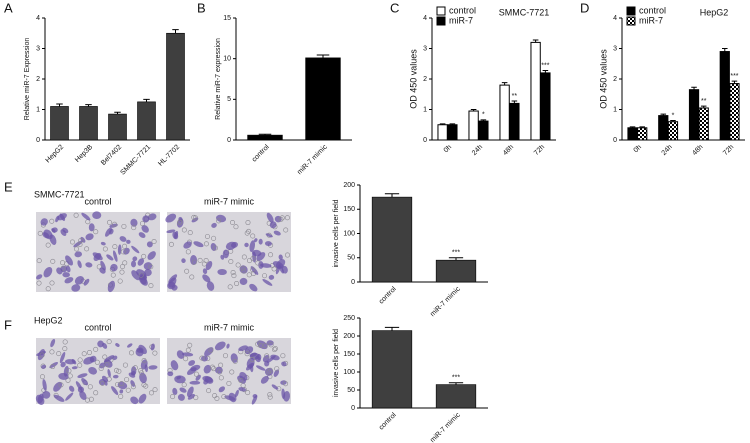 The height and width of the screenshot is (443, 750). What do you see at coordinates (425, 79) in the screenshot?
I see `y-tick-label: 2` at bounding box center [425, 79].